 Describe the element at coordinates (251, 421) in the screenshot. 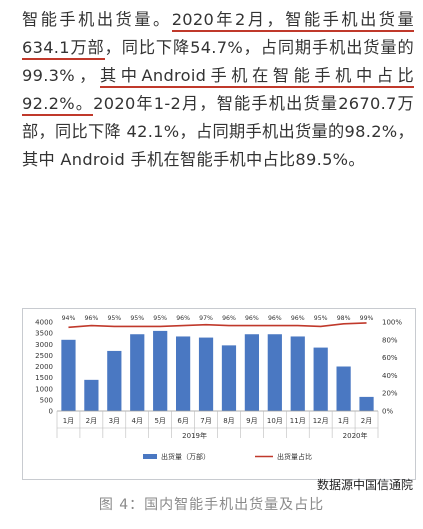

I see `x-tick-label: 9月` at that location.